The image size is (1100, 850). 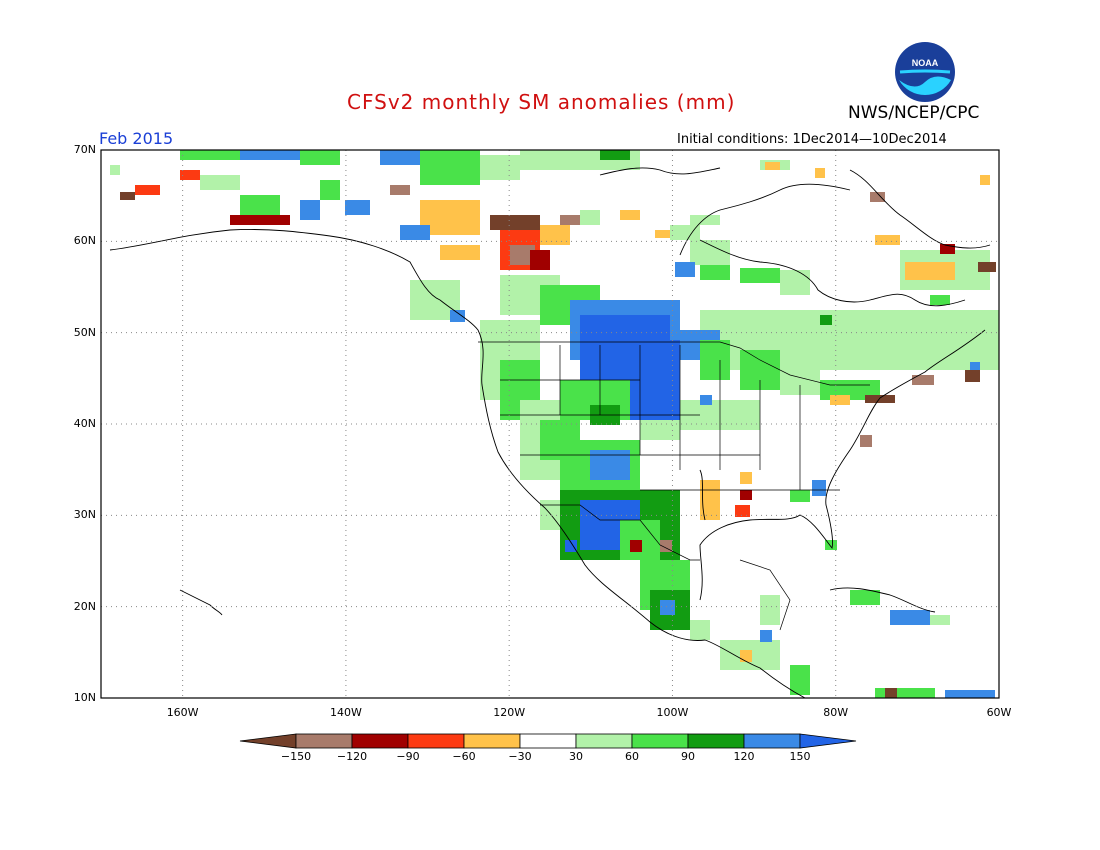 I want to click on hawaii, so click(x=201, y=602).